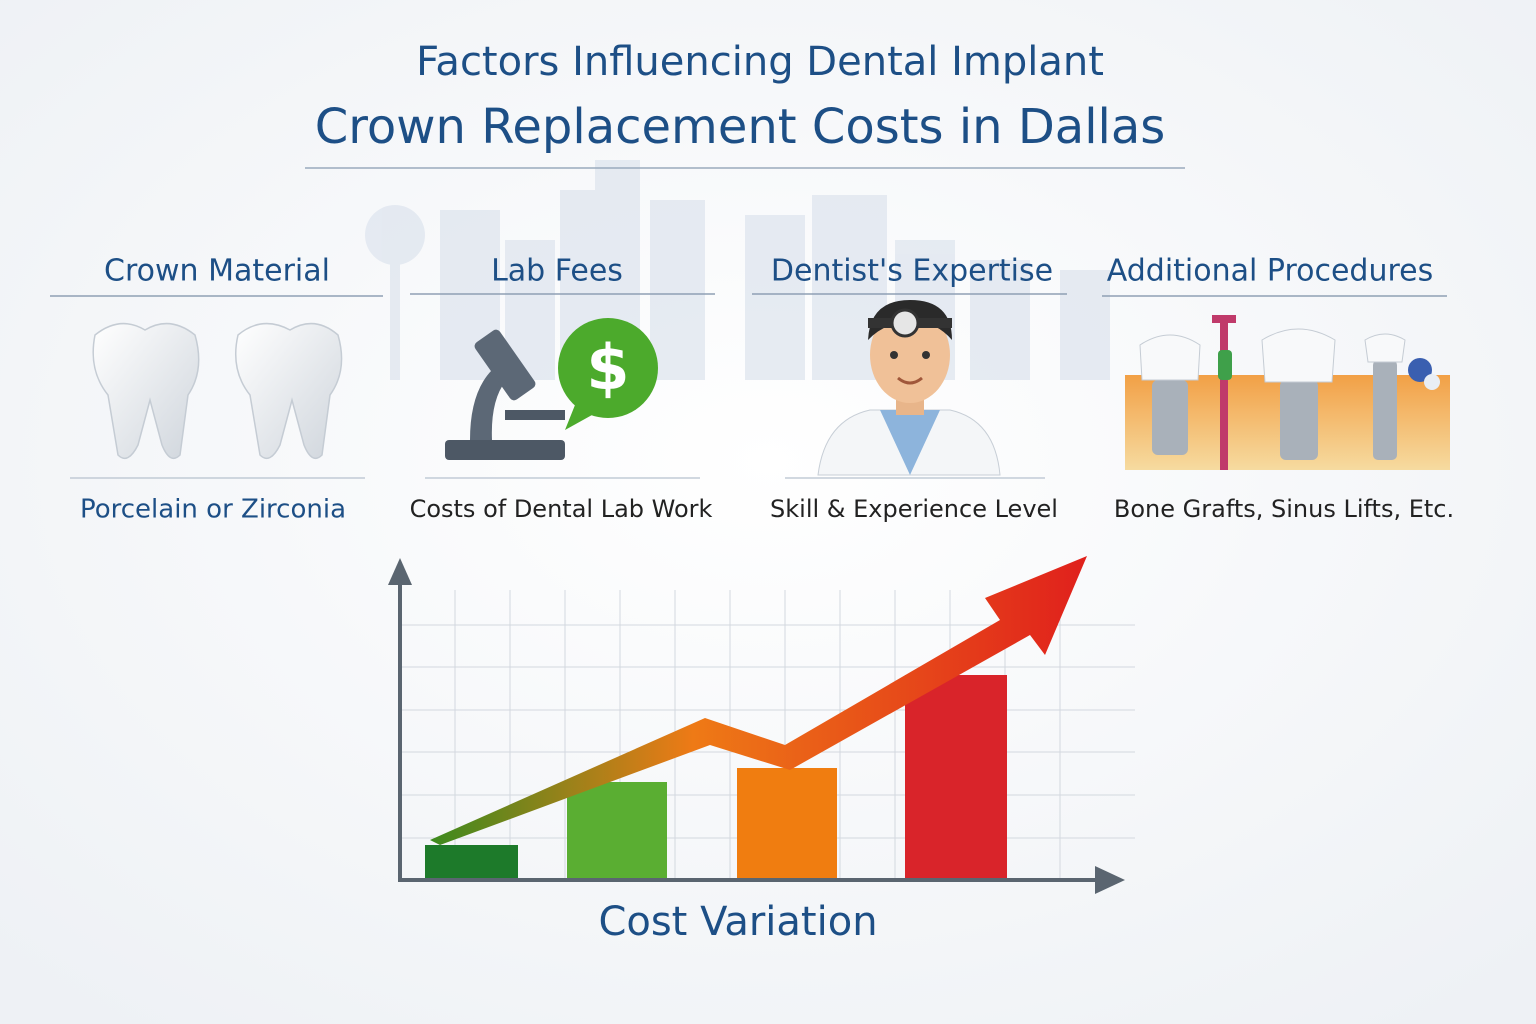  What do you see at coordinates (1270, 271) in the screenshot?
I see `factor-heading: Additional Procedures` at bounding box center [1270, 271].